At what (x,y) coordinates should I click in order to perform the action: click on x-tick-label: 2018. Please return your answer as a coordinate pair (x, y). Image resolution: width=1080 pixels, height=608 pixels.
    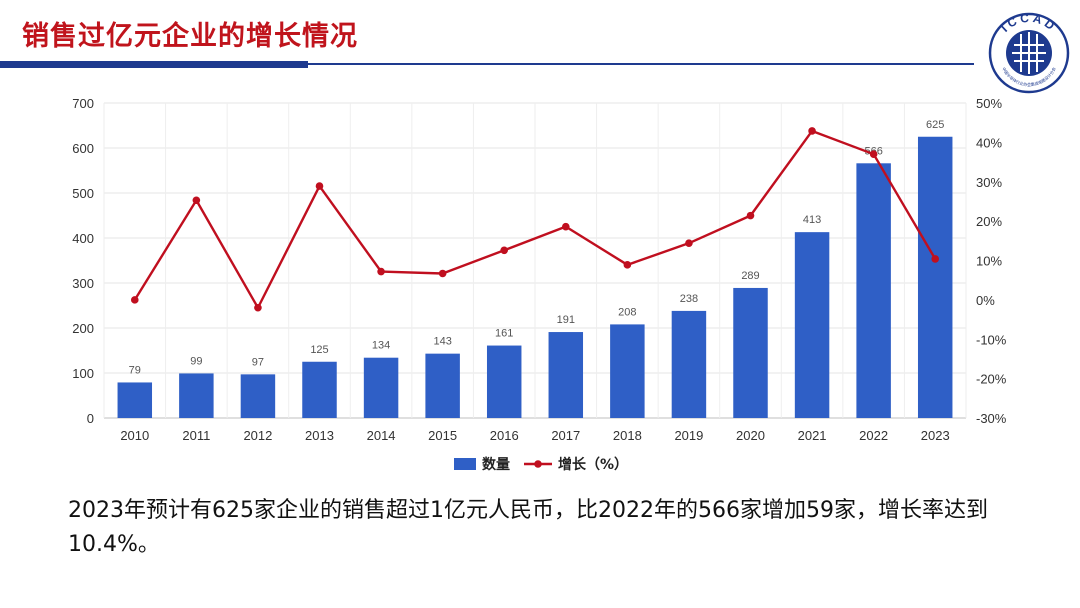
    Looking at the image, I should click on (627, 435).